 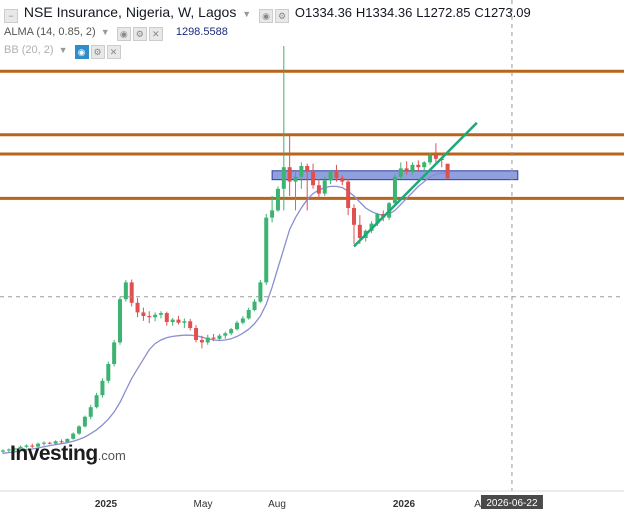 I want to click on trendline, so click(x=415, y=184).